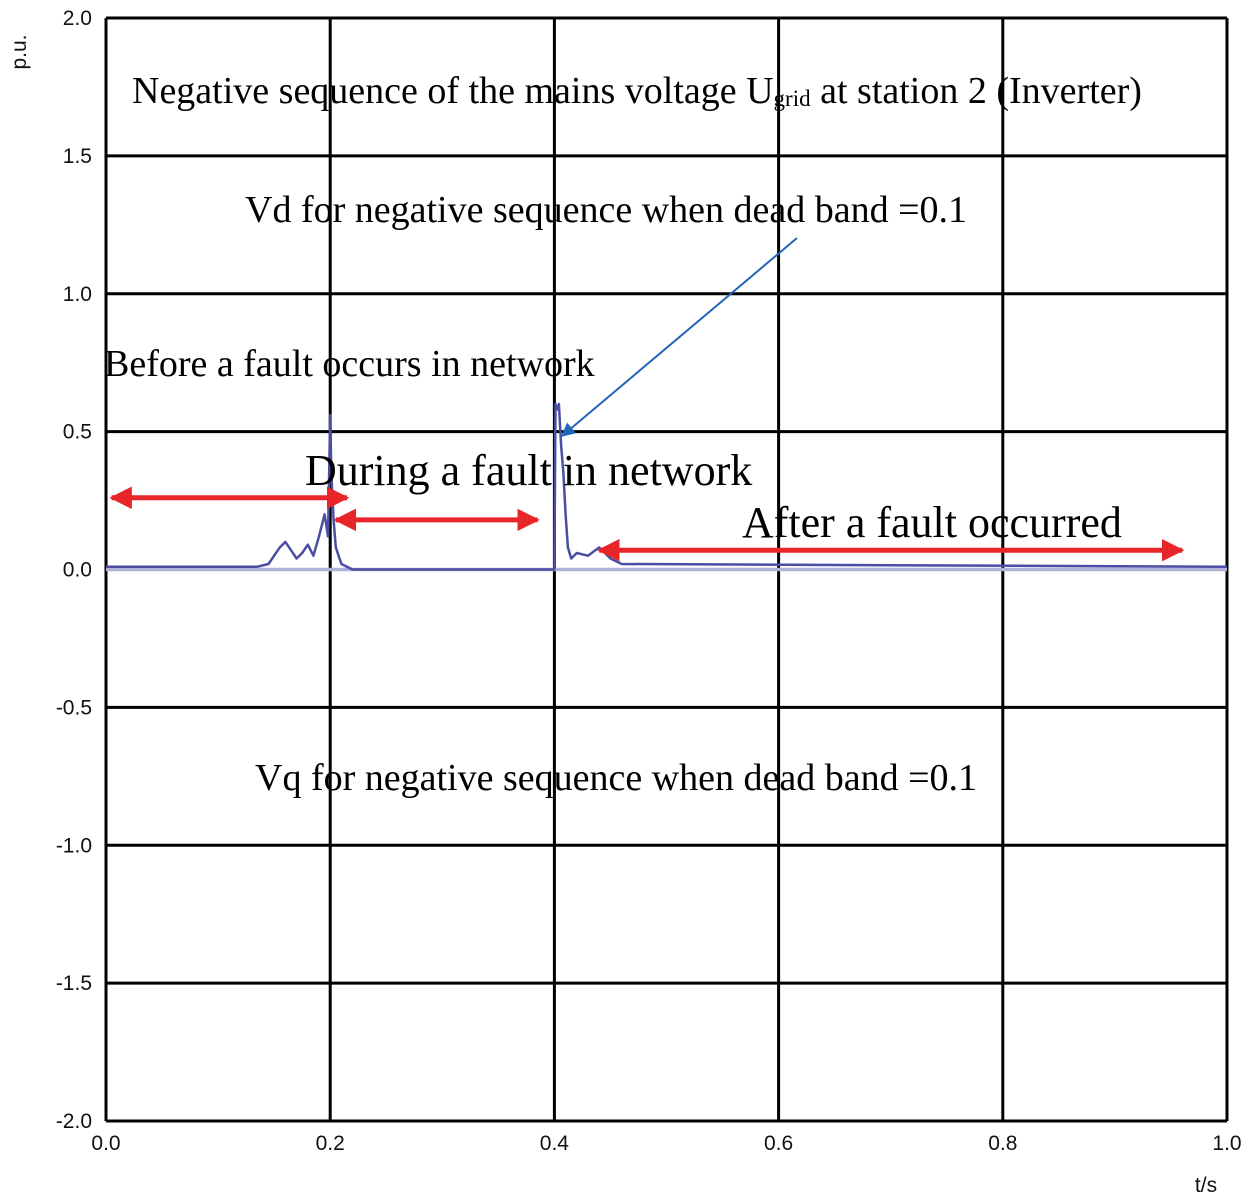 This screenshot has height=1200, width=1255. What do you see at coordinates (19, 51) in the screenshot?
I see `y-axis-label: p.u.` at bounding box center [19, 51].